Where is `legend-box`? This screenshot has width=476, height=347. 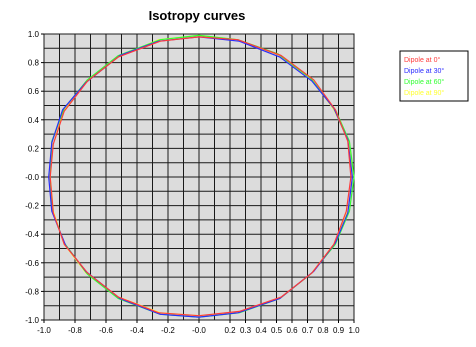 legend-box is located at coordinates (434, 76).